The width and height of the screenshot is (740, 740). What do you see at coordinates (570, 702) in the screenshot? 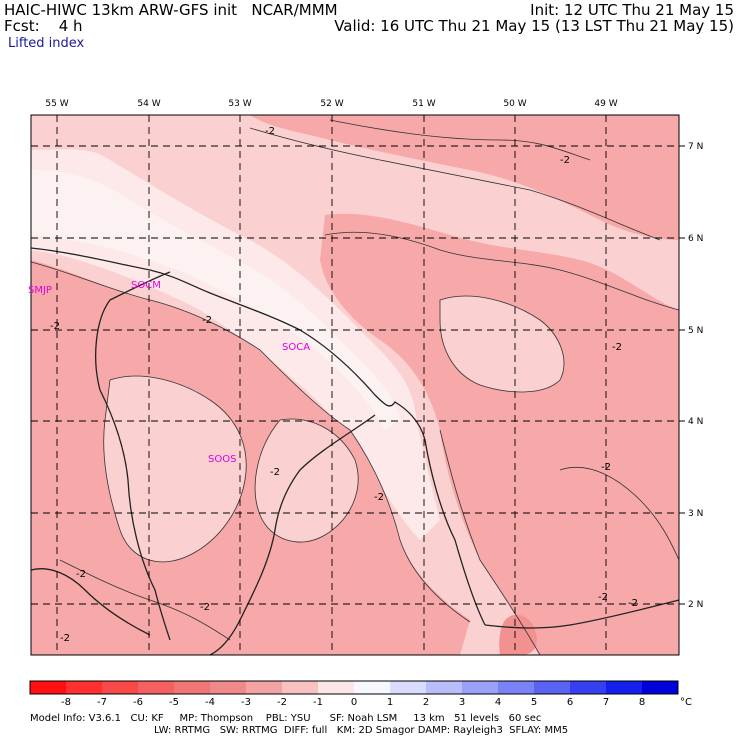
I see `colorbar-tick-label: 6` at bounding box center [570, 702].